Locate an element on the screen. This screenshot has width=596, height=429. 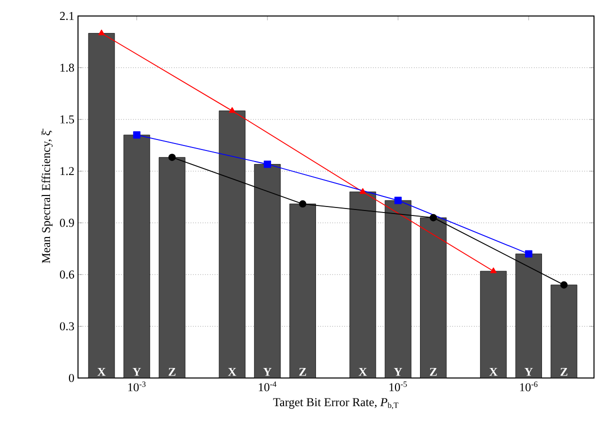
y-tick-label: 0.3 is located at coordinates (67, 326).